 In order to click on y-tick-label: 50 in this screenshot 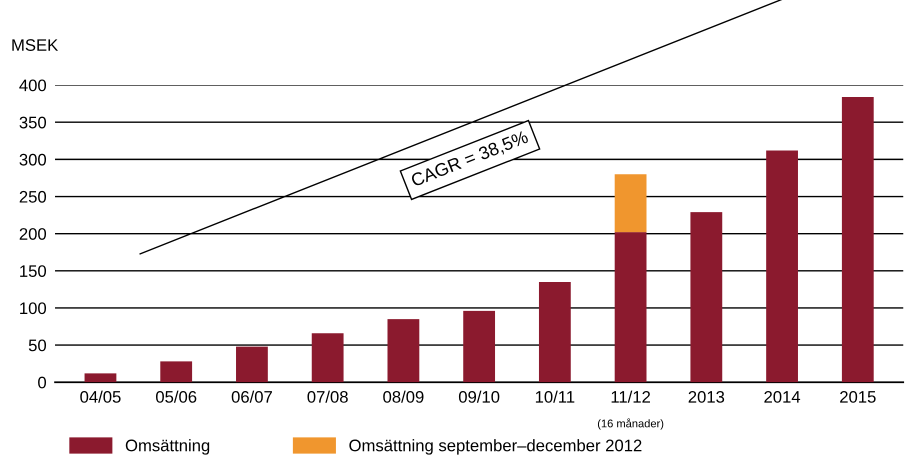, I will do `click(37, 345)`.